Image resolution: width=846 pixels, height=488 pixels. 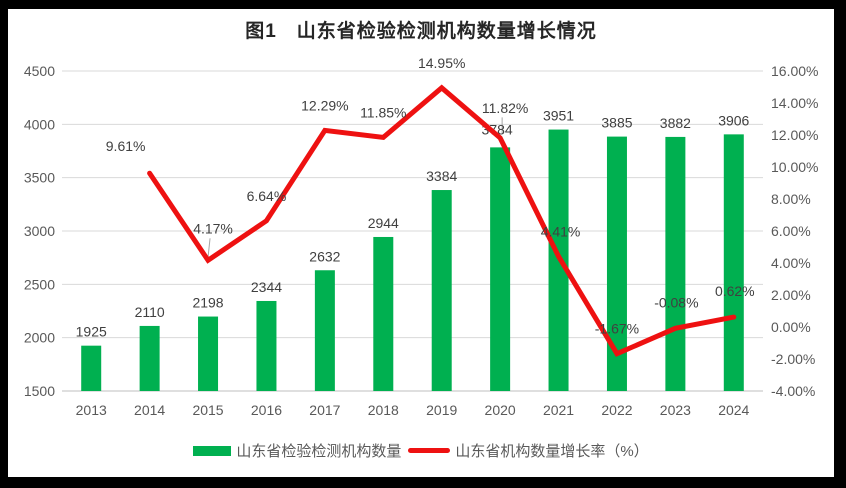 What do you see at coordinates (441, 290) in the screenshot?
I see `bar-2019` at bounding box center [441, 290].